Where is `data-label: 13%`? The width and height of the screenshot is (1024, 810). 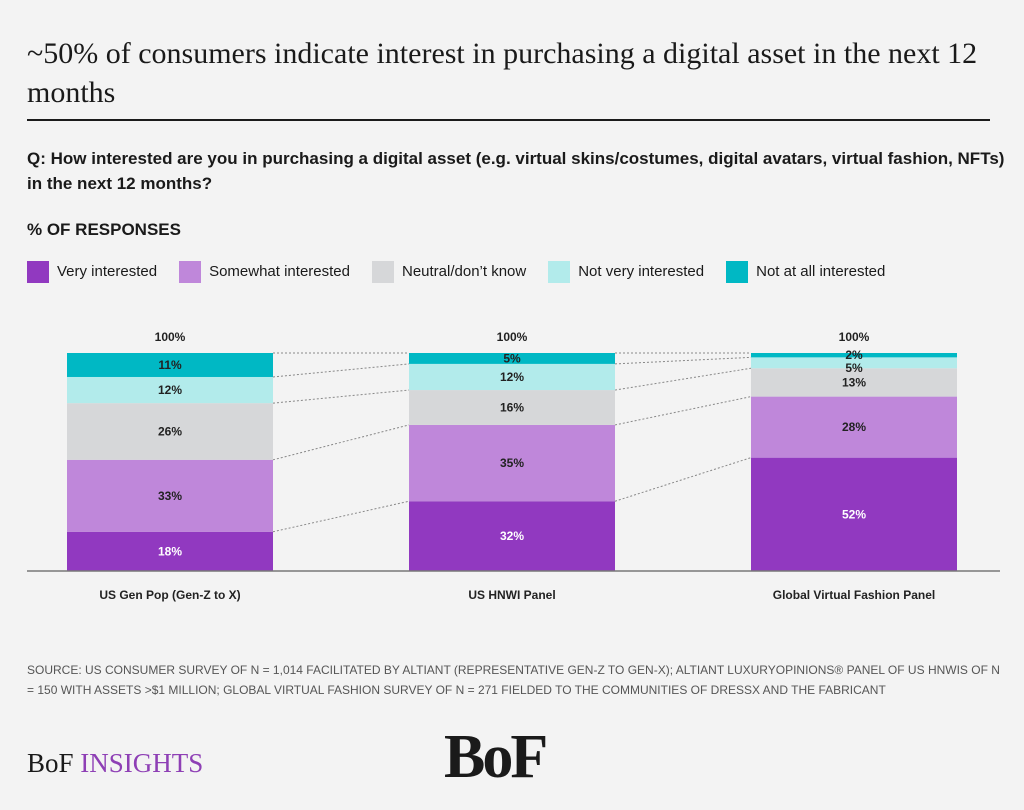 data-label: 13% is located at coordinates (854, 382).